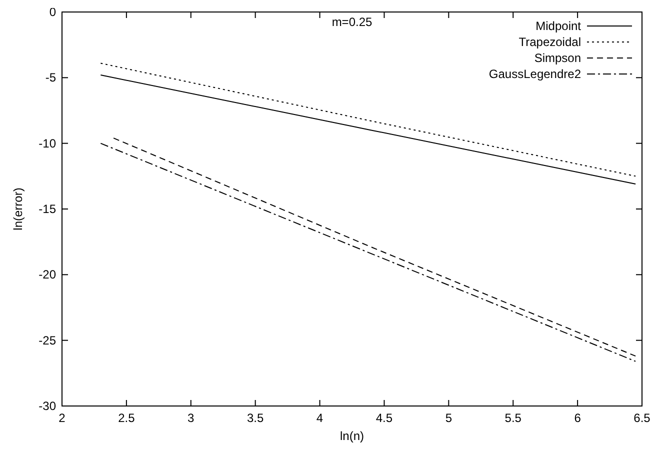  Describe the element at coordinates (18, 209) in the screenshot. I see `y-axis-title: ln(error)` at that location.